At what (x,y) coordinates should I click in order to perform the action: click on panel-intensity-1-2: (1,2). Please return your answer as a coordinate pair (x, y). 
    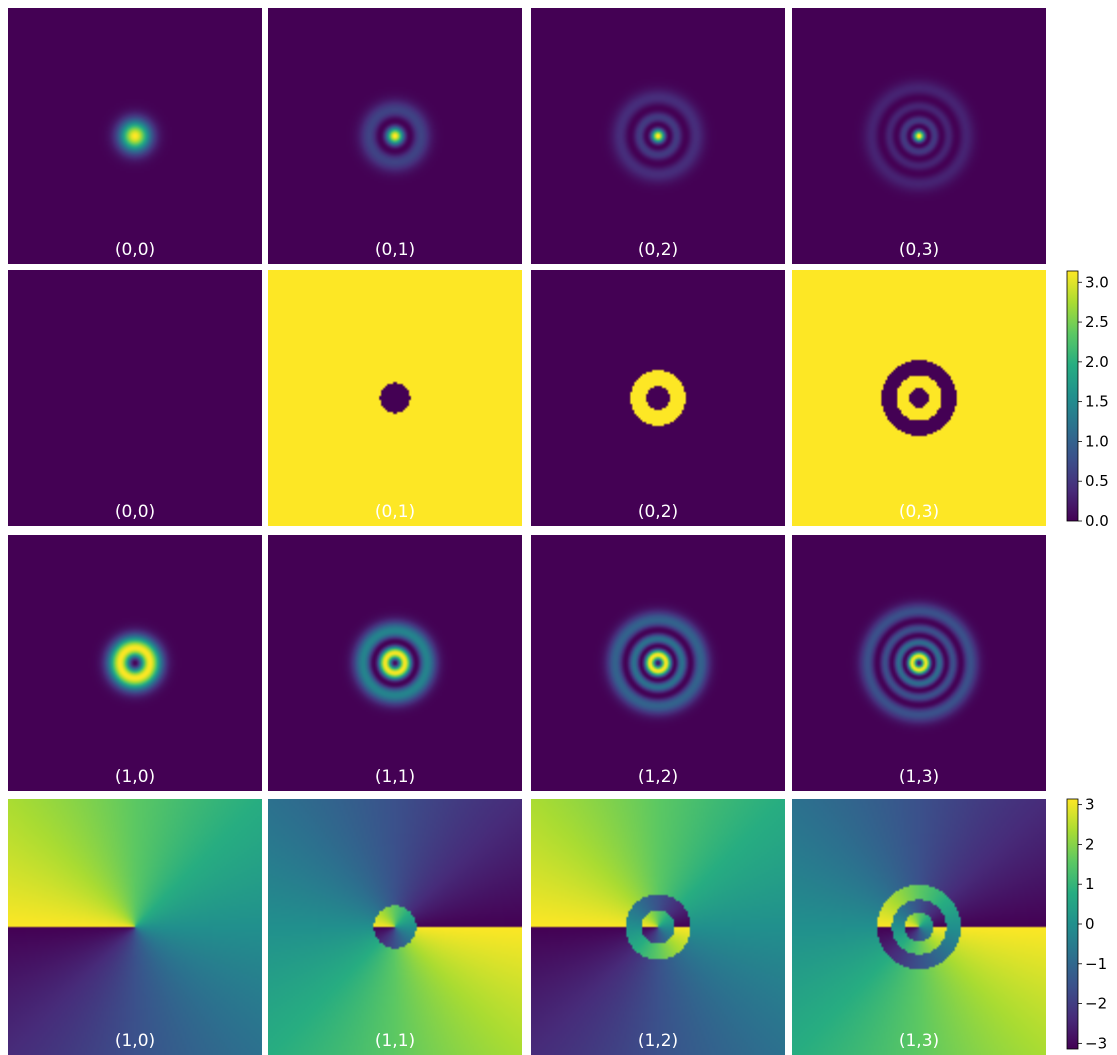
    Looking at the image, I should click on (658, 663).